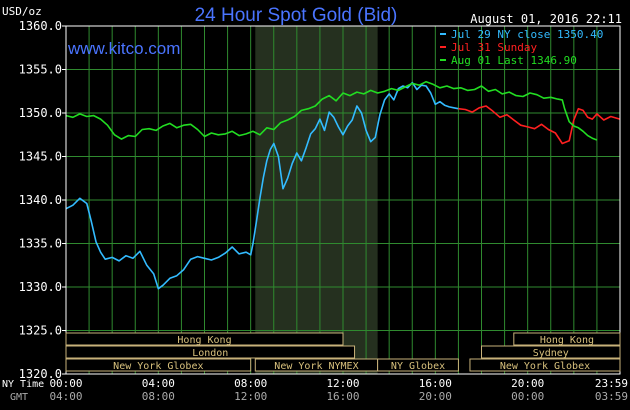 This screenshot has width=630, height=410. I want to click on y-tick-label: 1325.0, so click(40, 331).